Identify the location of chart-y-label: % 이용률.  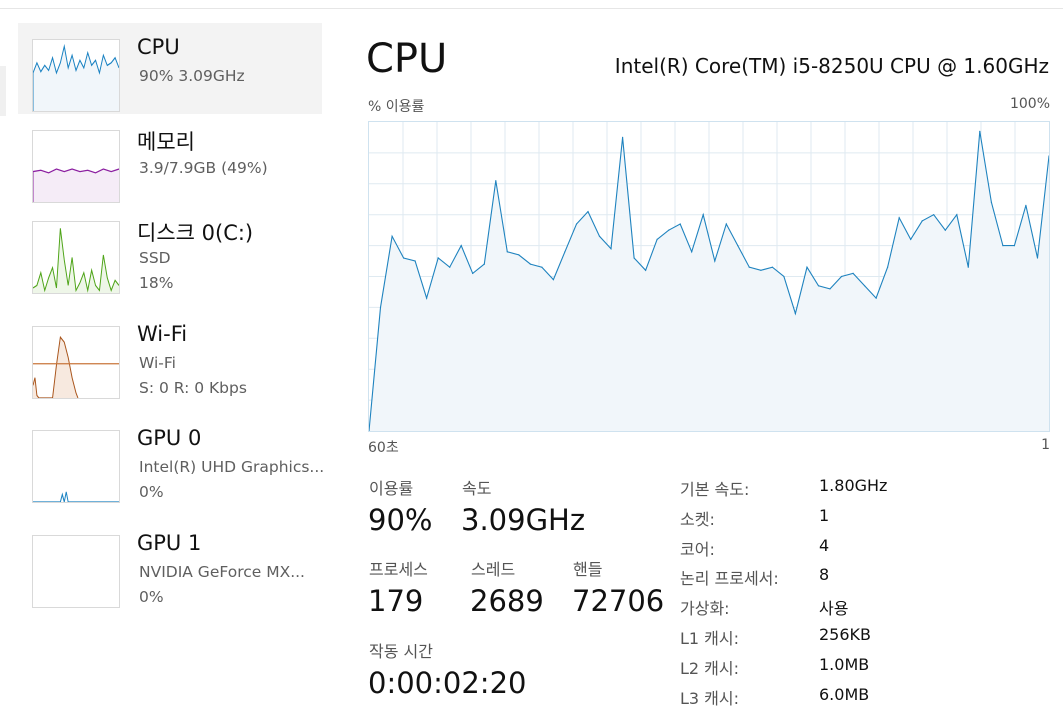
(396, 107).